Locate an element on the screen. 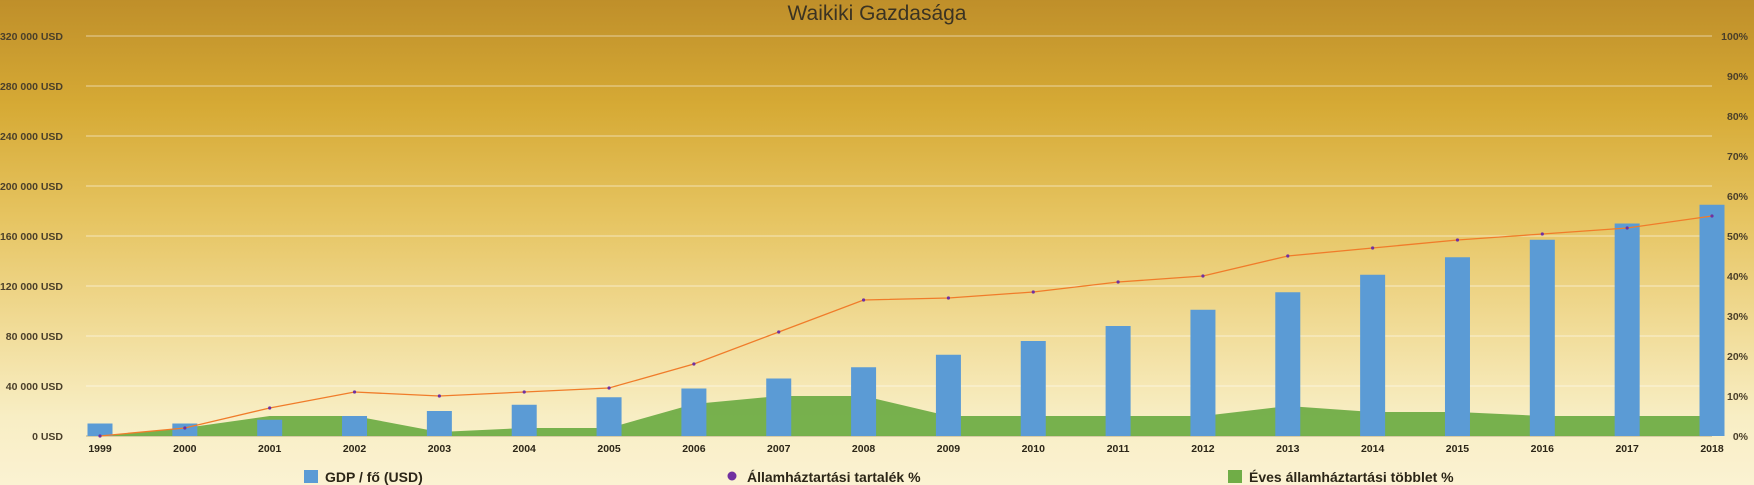 The height and width of the screenshot is (485, 1754). x-tick-label: 2012 is located at coordinates (1203, 449).